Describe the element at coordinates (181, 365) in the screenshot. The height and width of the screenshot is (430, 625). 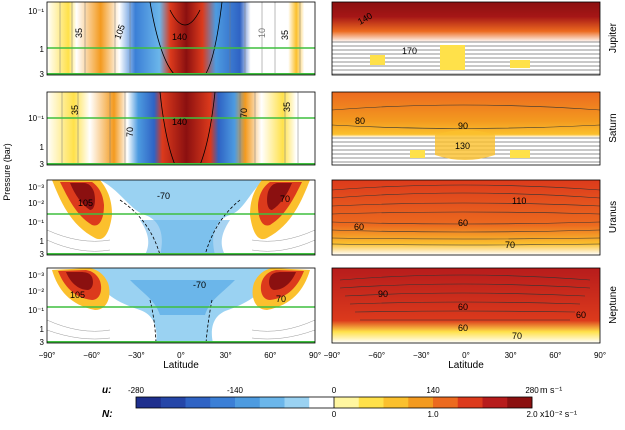
I see `x-axis-label-left: Latitude` at that location.